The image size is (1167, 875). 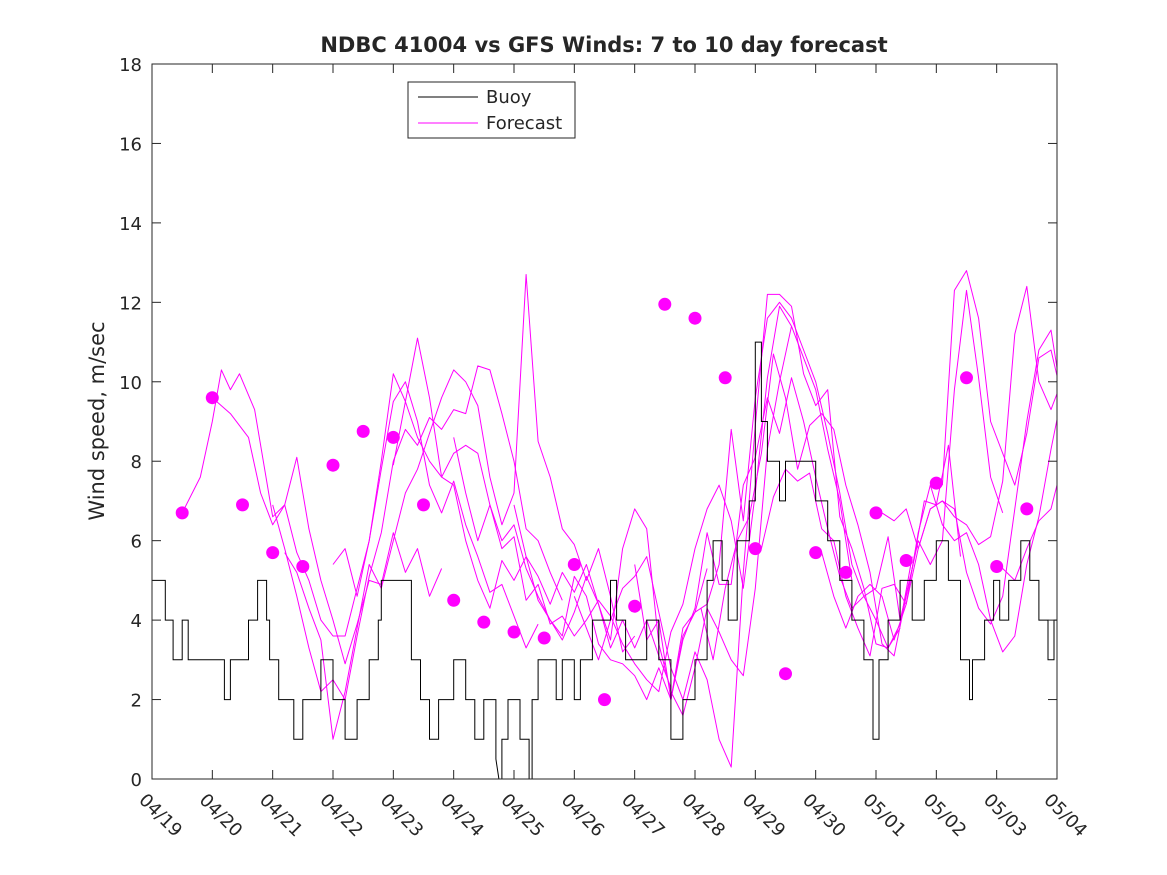 I want to click on y-tick-label: 14, so click(x=130, y=224).